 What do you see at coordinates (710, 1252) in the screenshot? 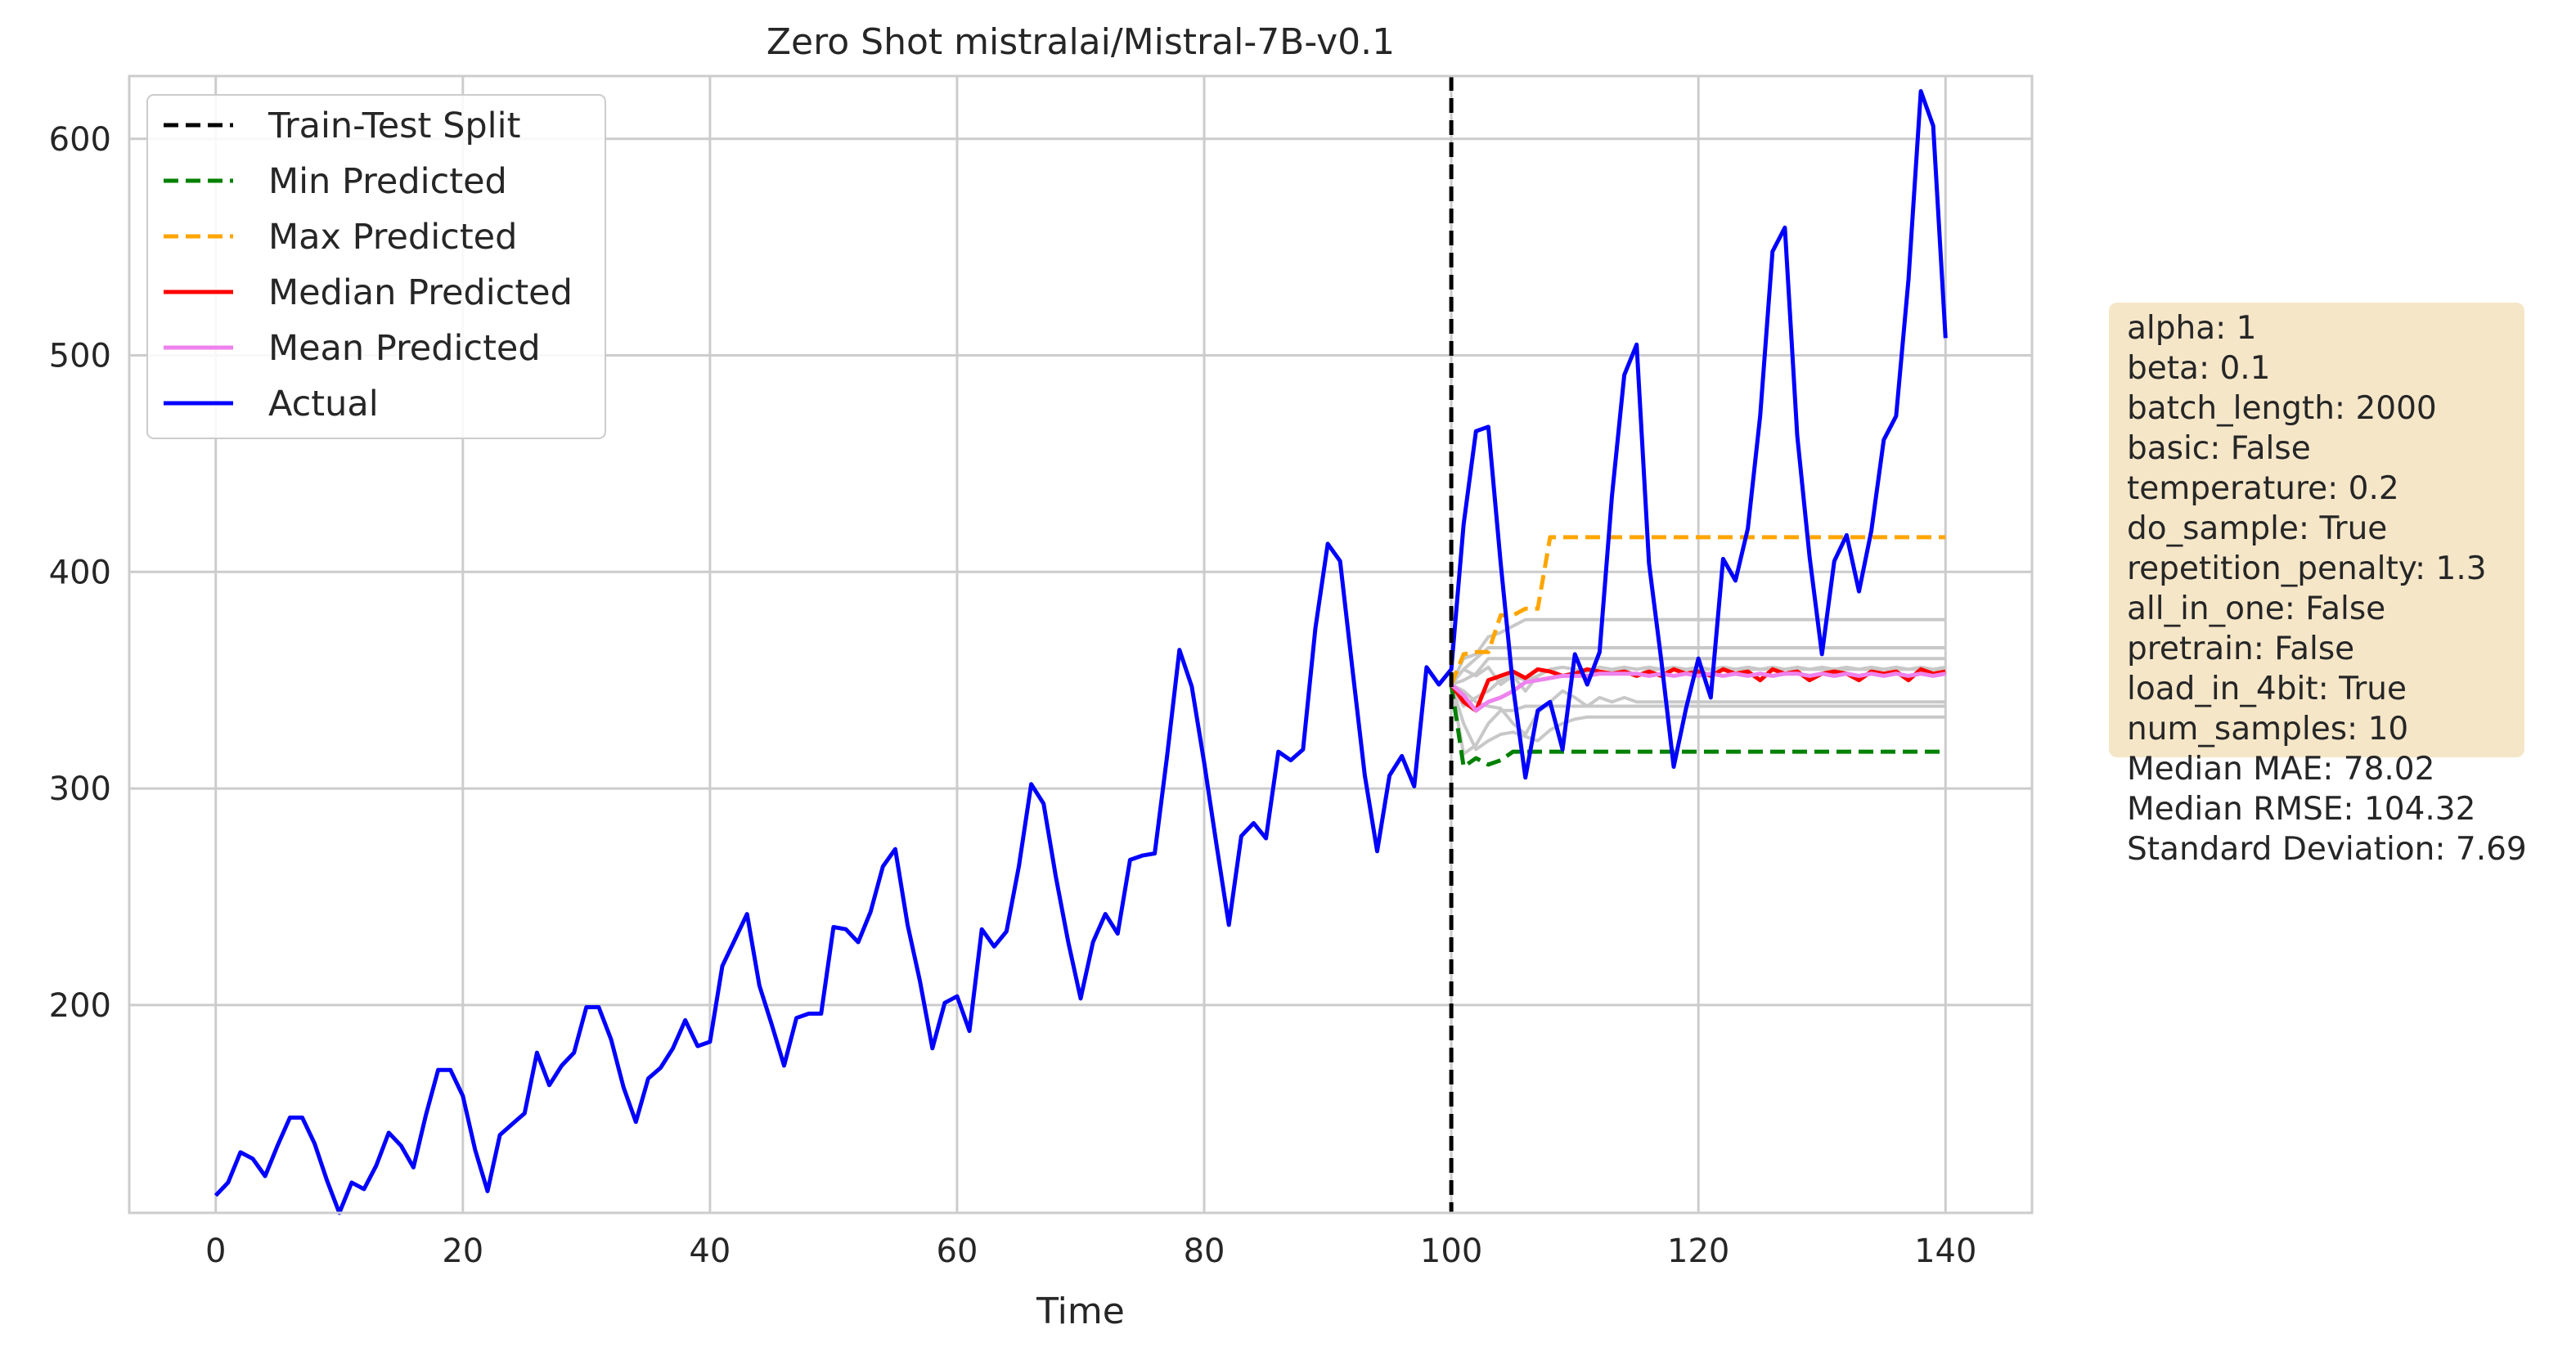
I see `x-tick-label: 40` at bounding box center [710, 1252].